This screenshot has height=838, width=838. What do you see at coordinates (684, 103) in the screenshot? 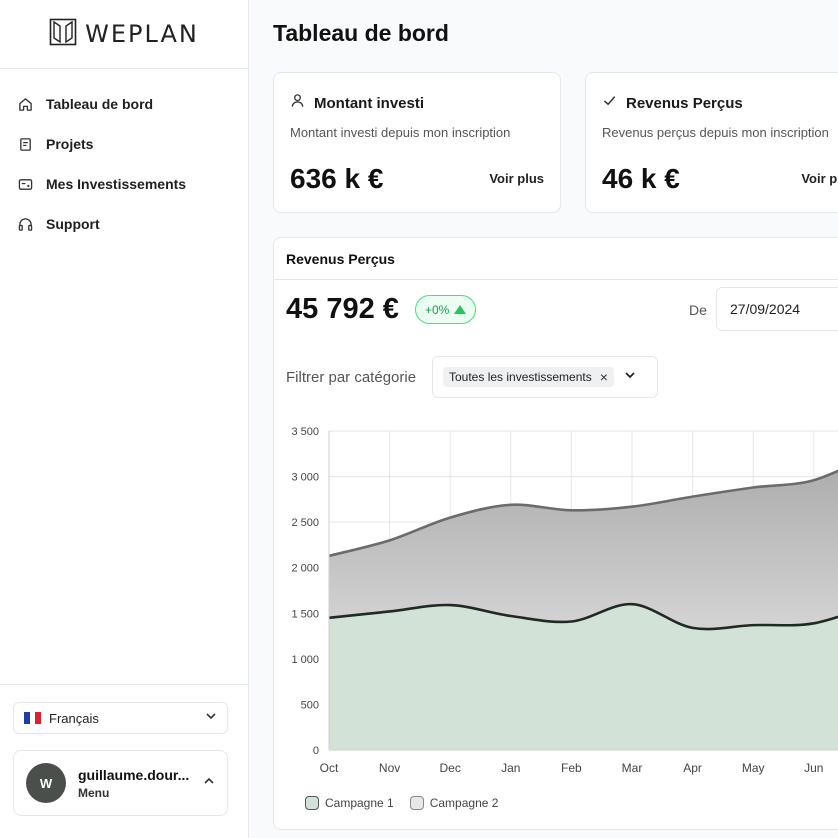
I see `card-title: Revenus Perçus` at bounding box center [684, 103].